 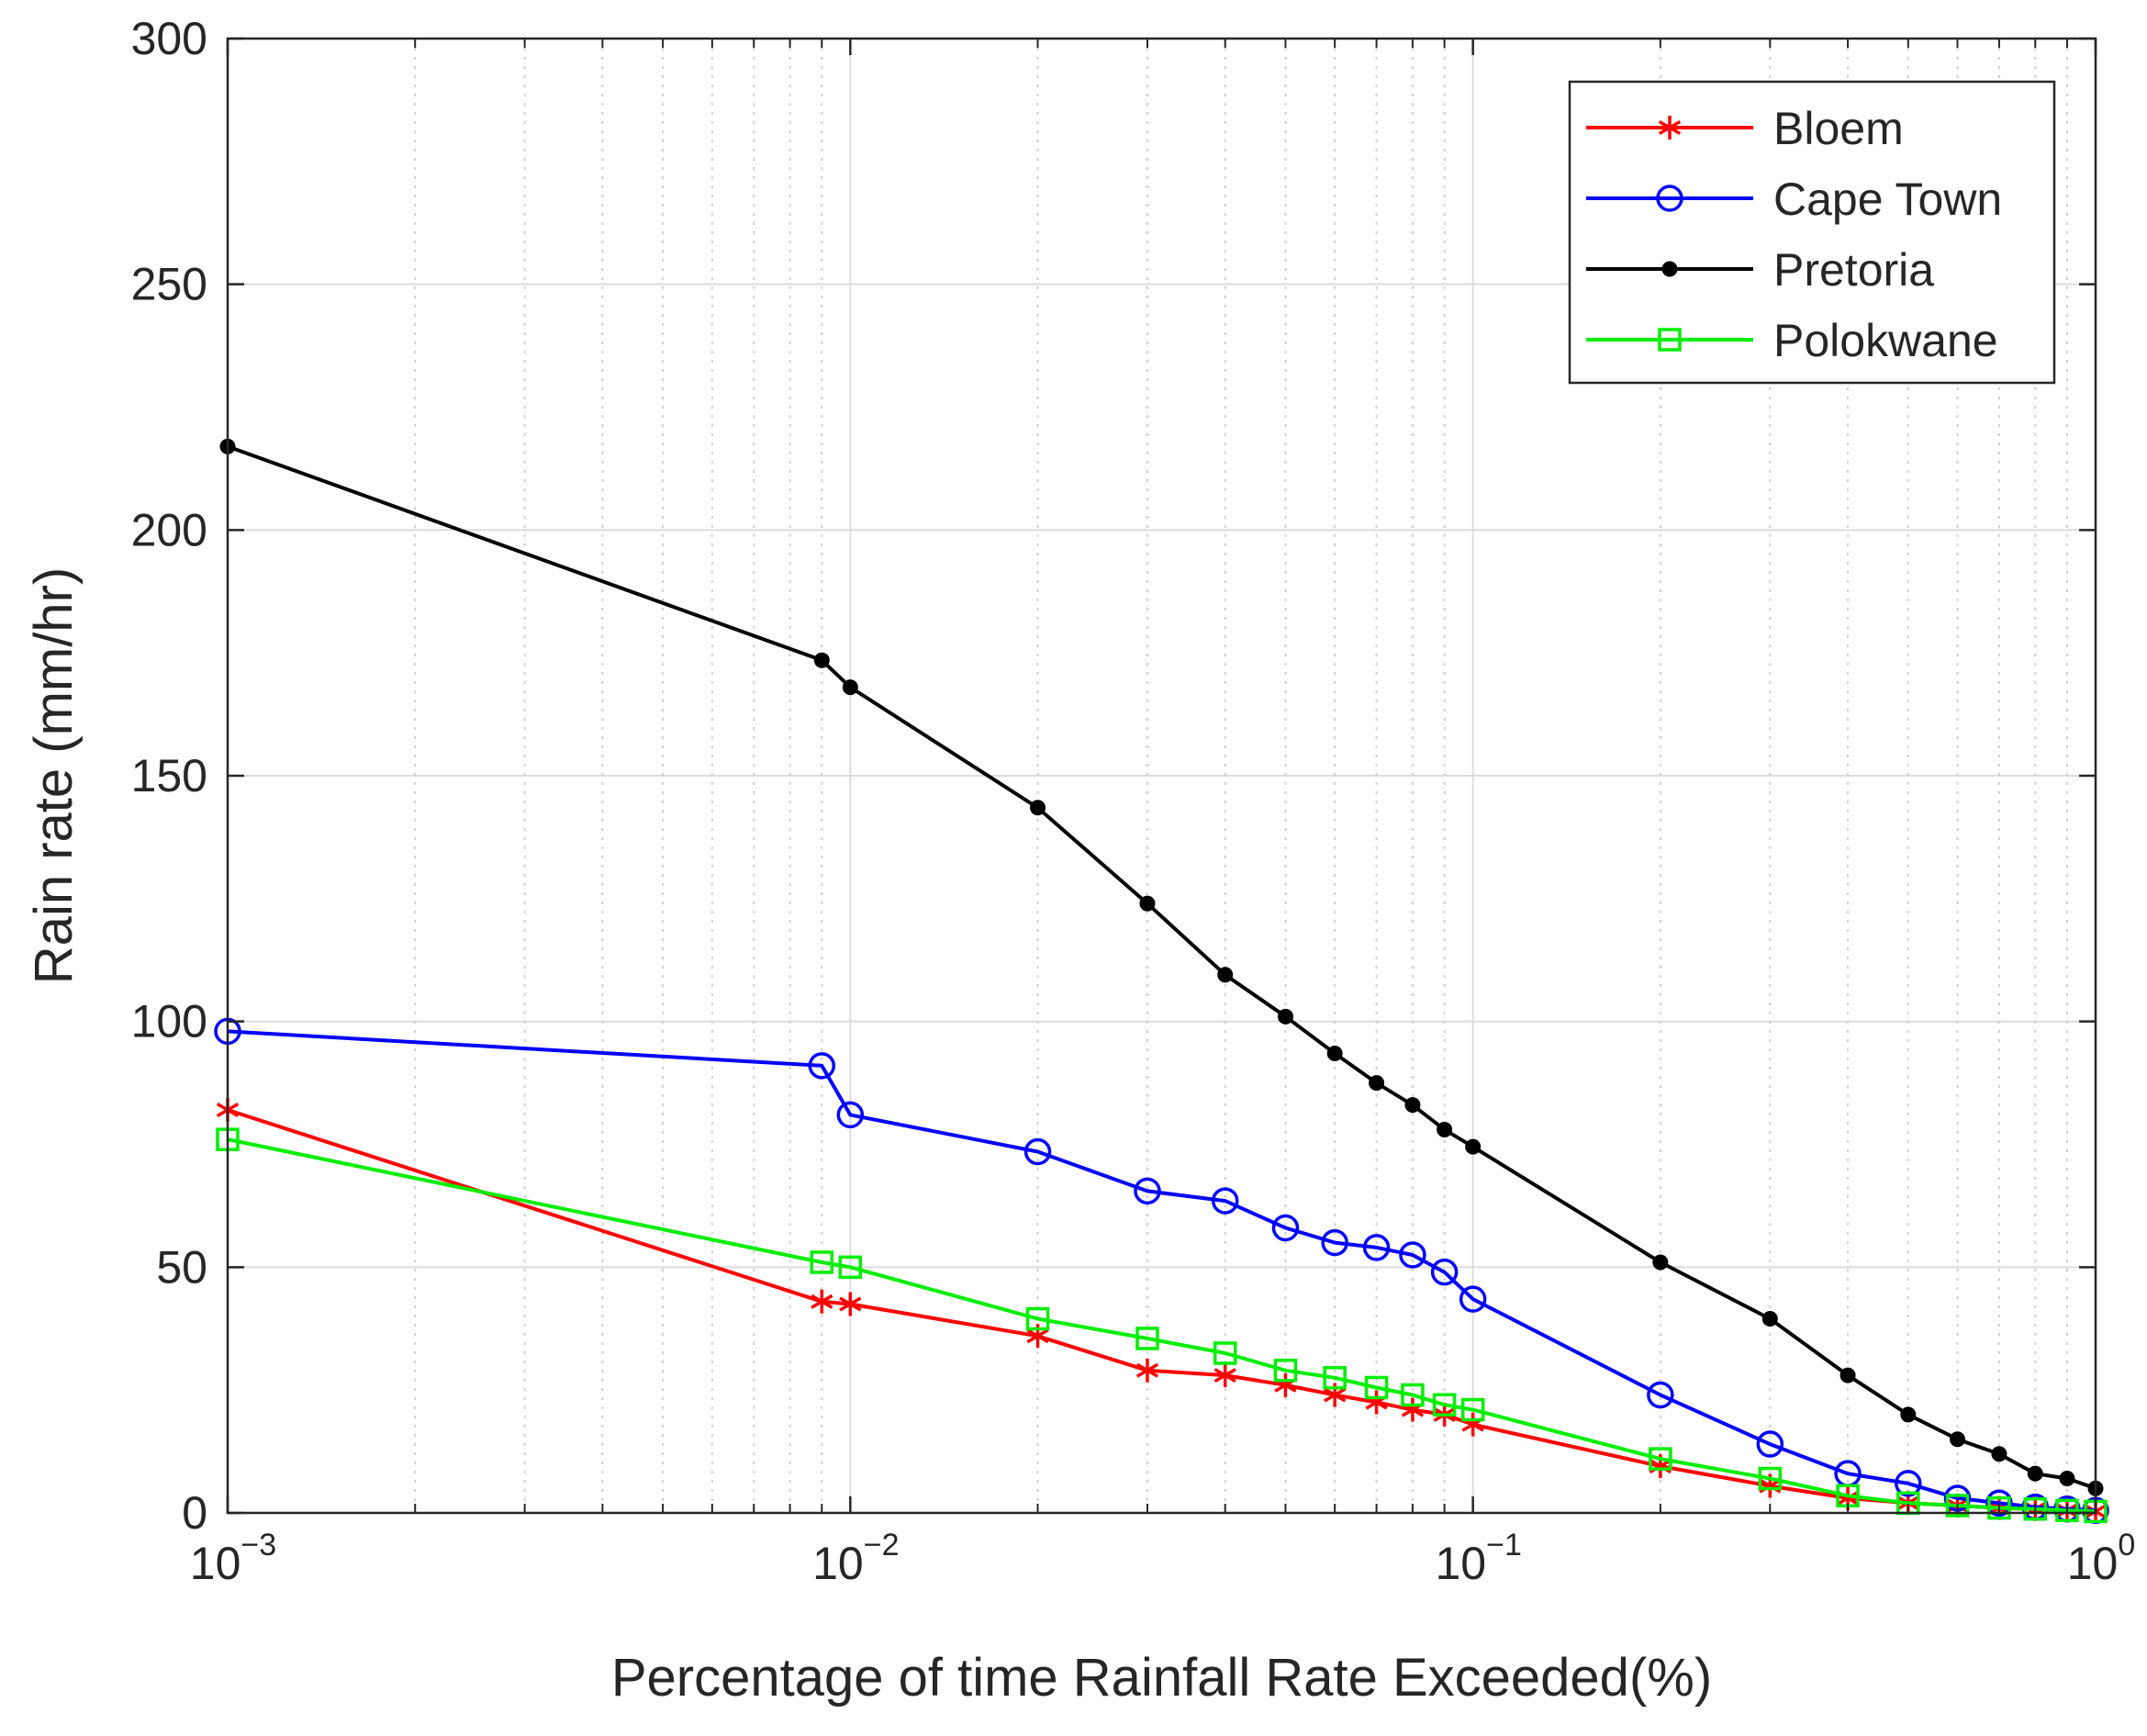 What do you see at coordinates (1887, 199) in the screenshot?
I see `legend-label: Cape Town` at bounding box center [1887, 199].